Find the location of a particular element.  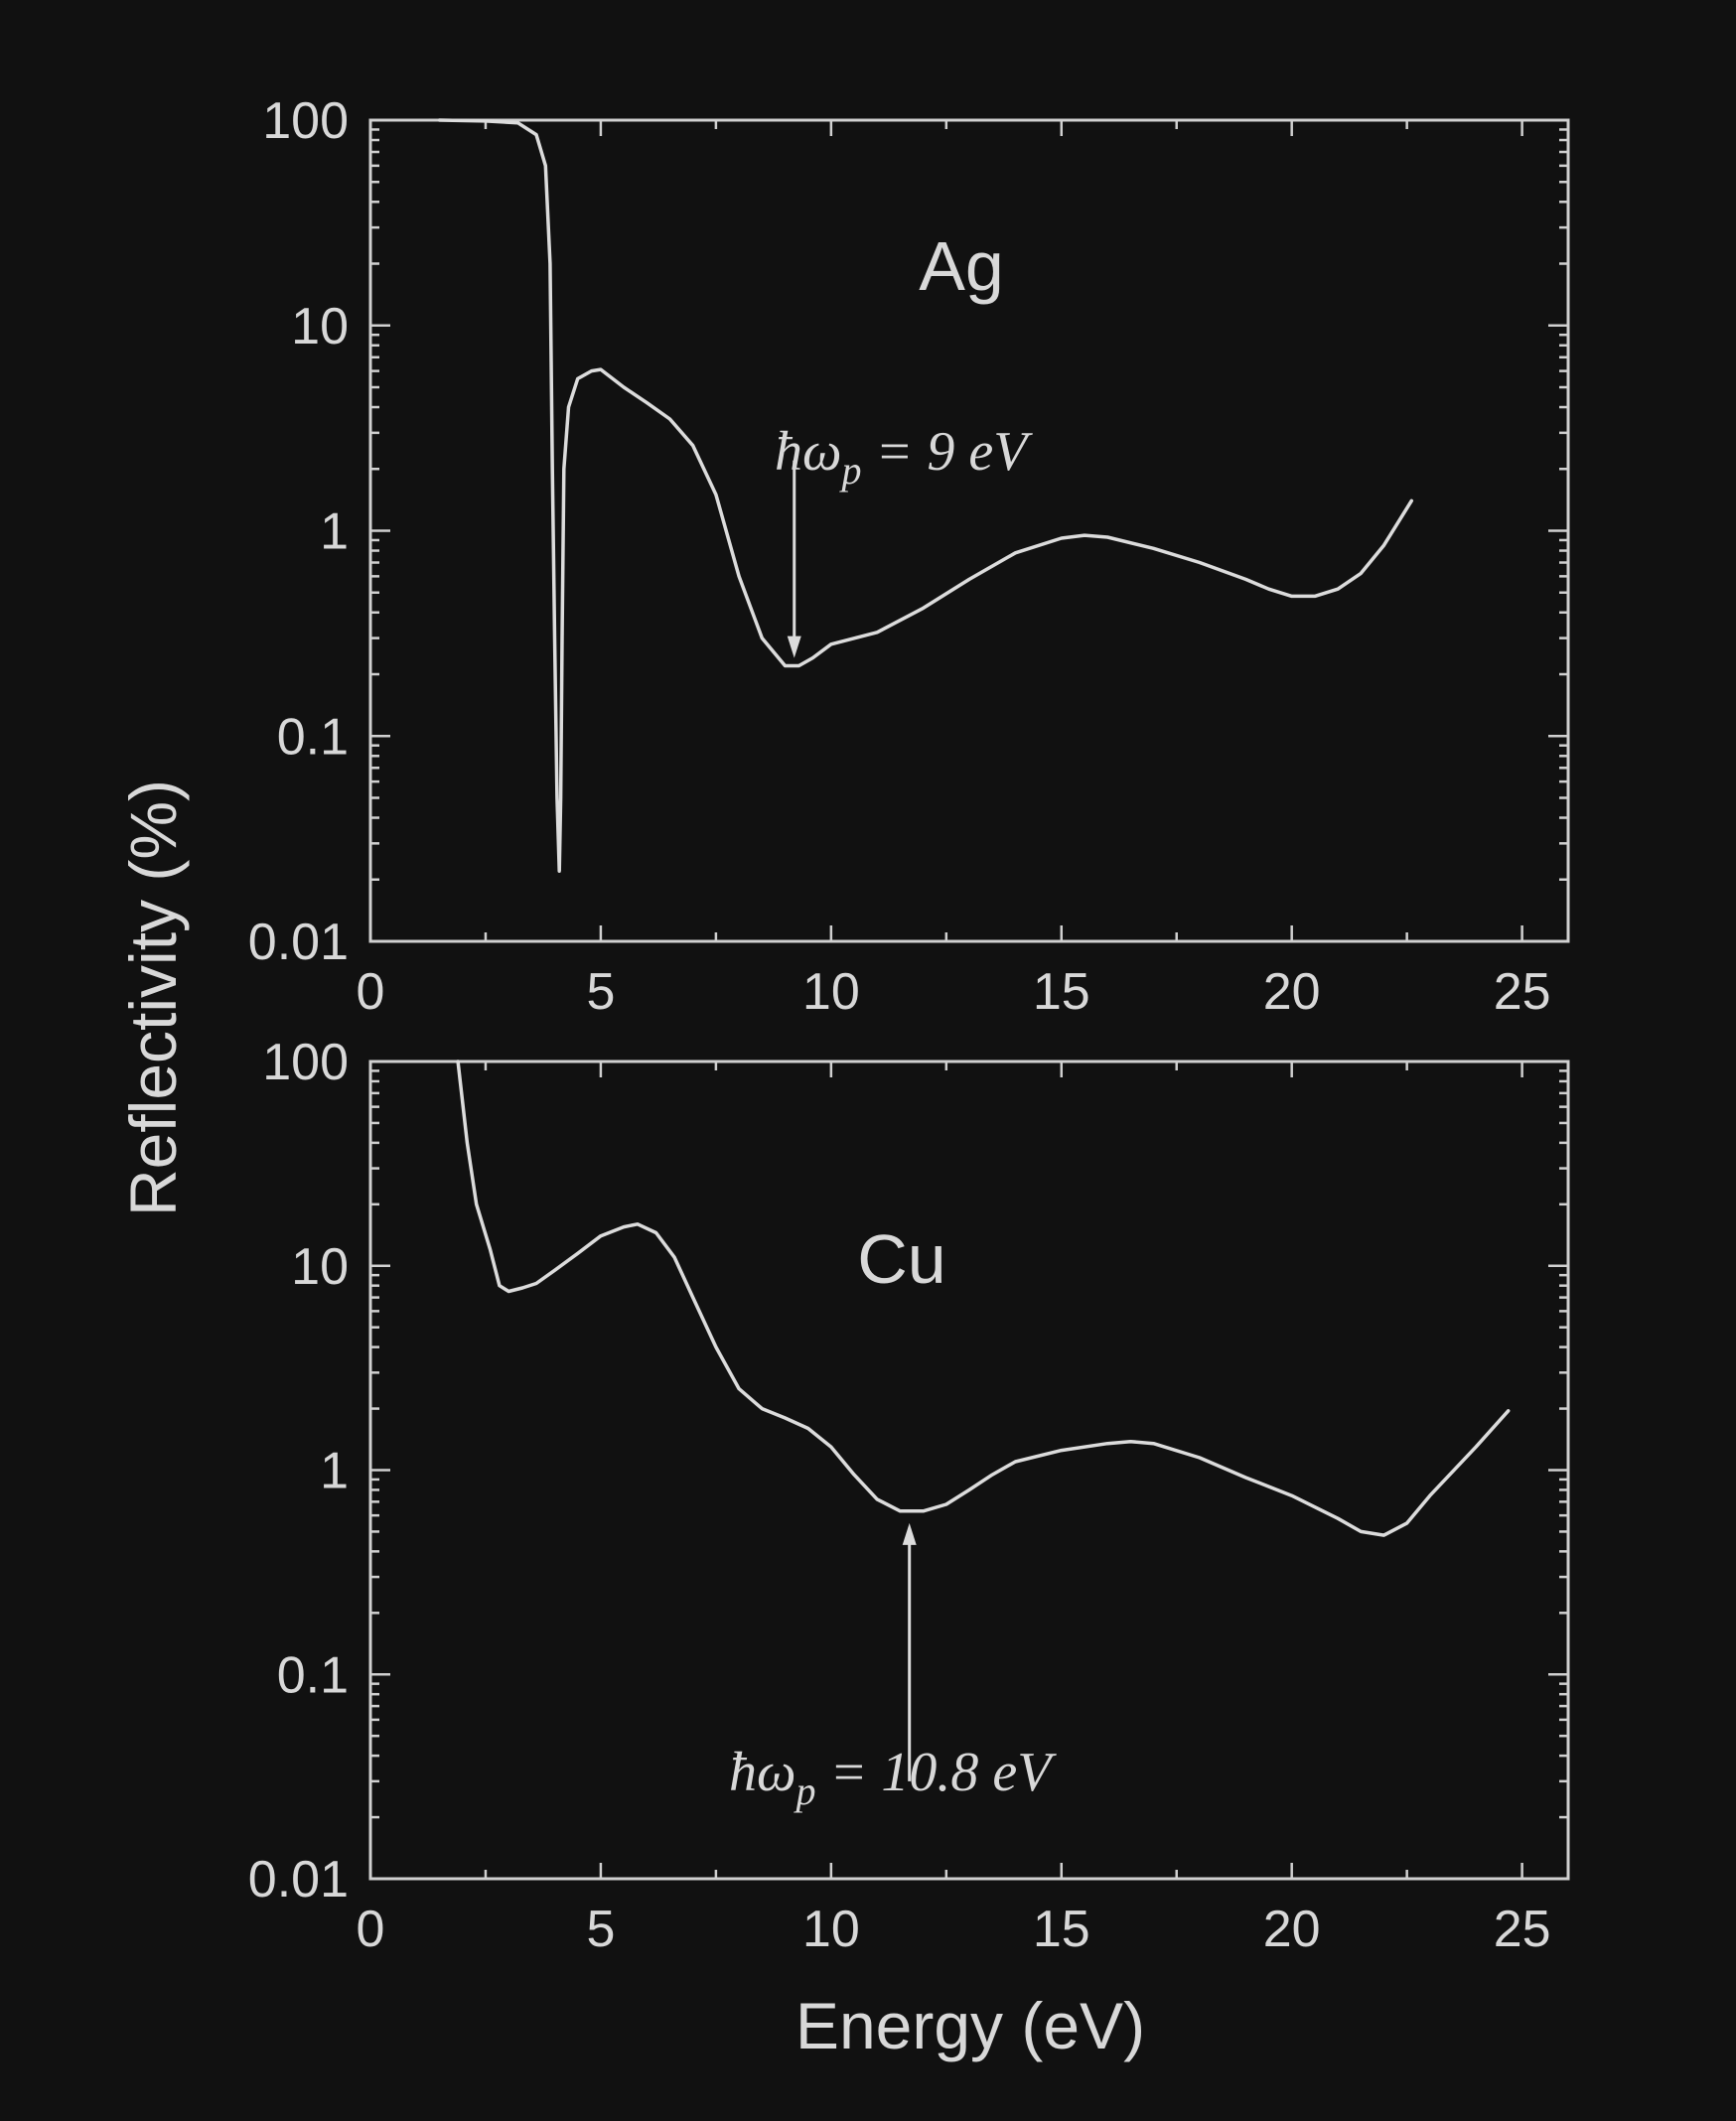

ag-y-tick-label: 1 is located at coordinates (334, 532).